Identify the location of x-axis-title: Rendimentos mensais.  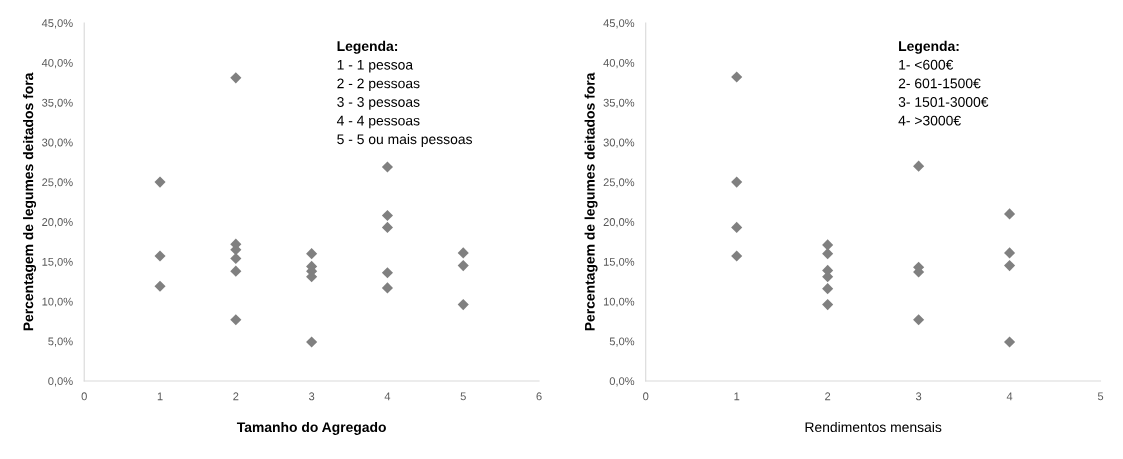
(873, 427).